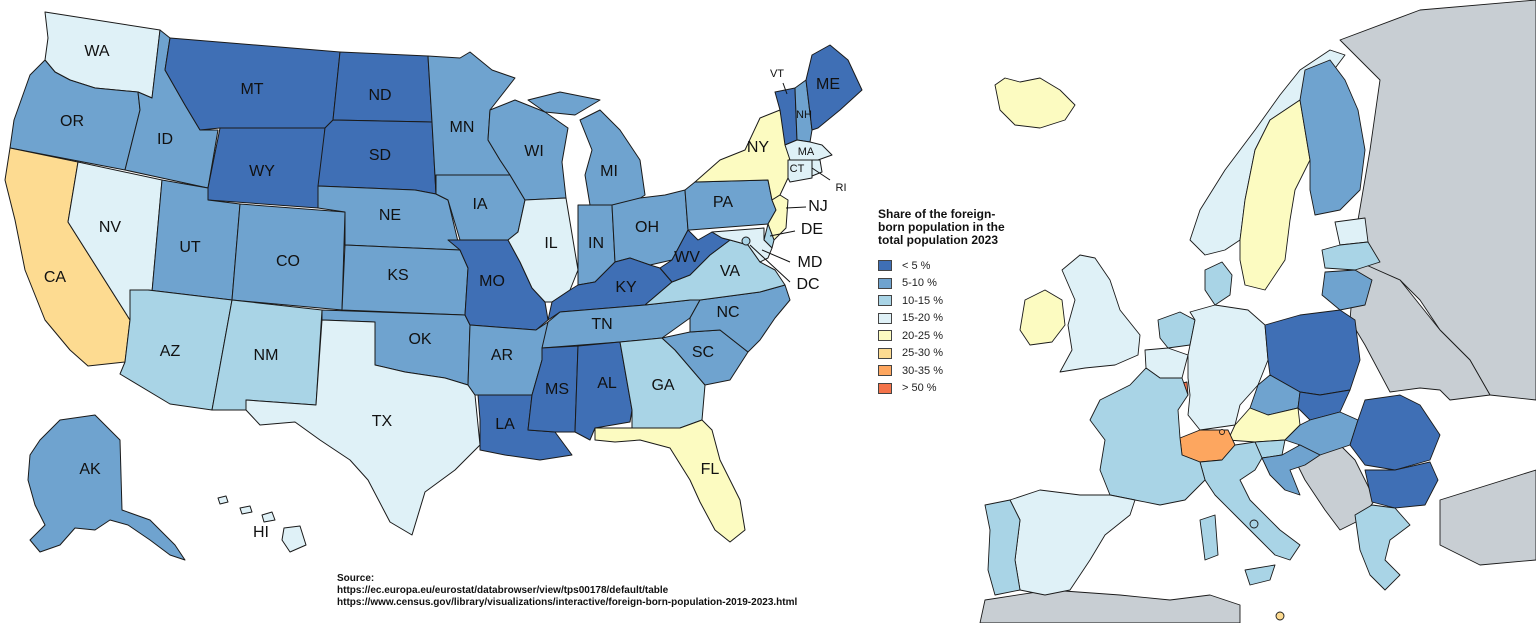 The image size is (1536, 623). I want to click on state-label-ne: NE, so click(390, 215).